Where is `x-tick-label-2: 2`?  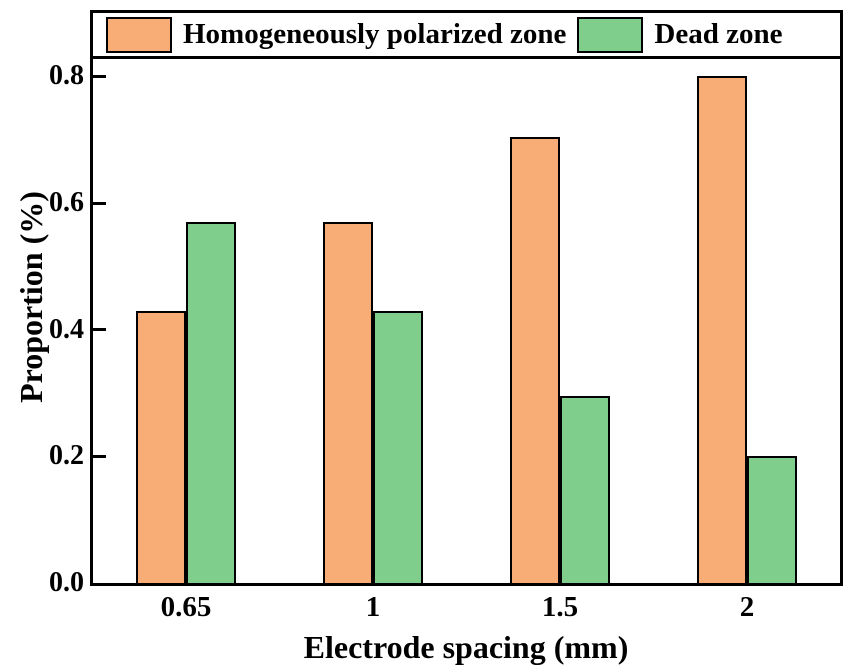
x-tick-label-2: 2 is located at coordinates (747, 607).